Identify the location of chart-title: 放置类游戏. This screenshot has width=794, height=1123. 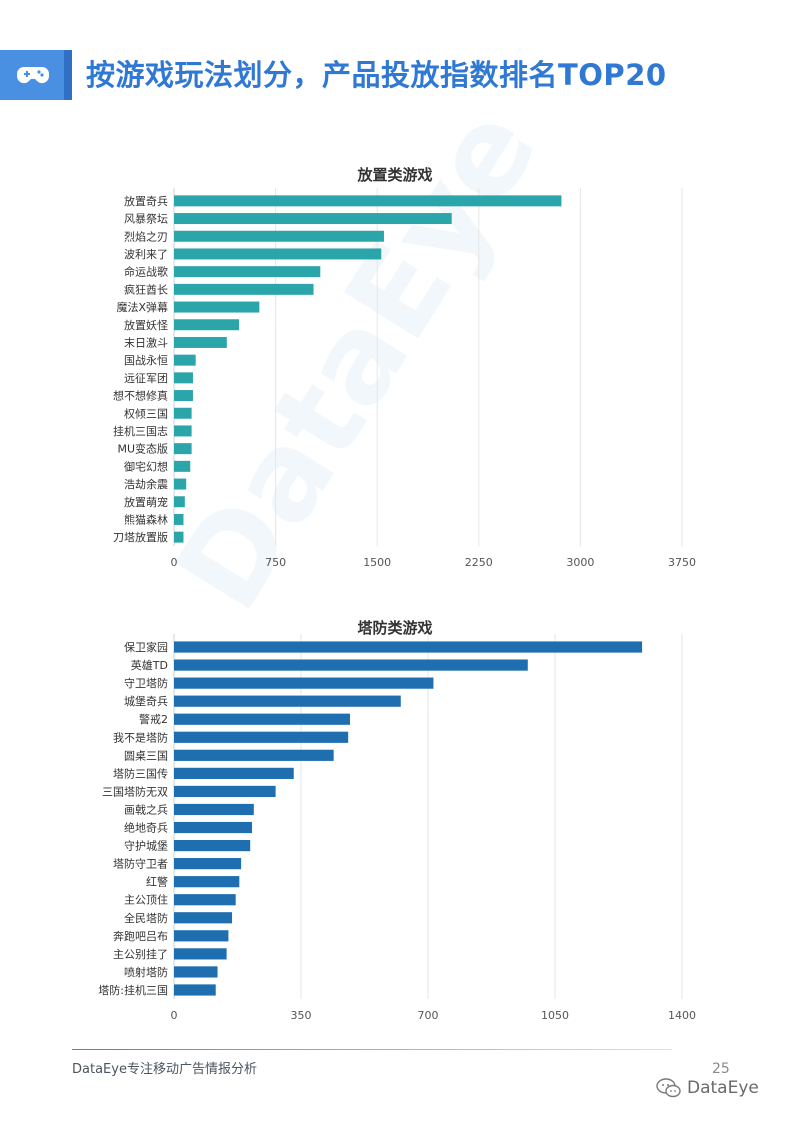
(394, 175).